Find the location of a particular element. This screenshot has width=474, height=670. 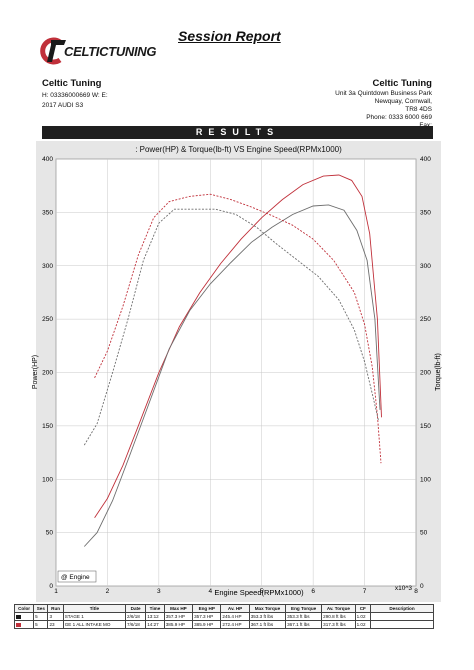

cell-title: STAGE 1 is located at coordinates (94, 616).